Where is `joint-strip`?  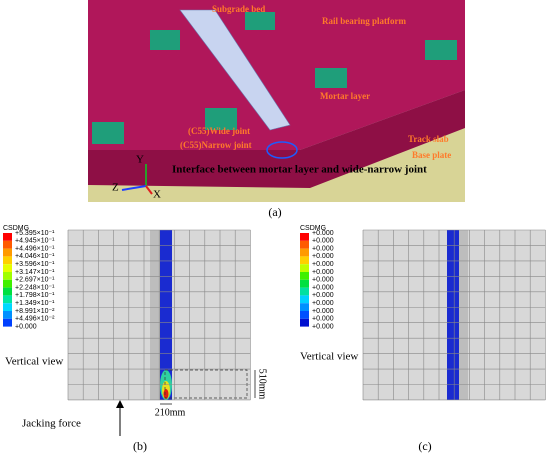 joint-strip is located at coordinates (235, 70).